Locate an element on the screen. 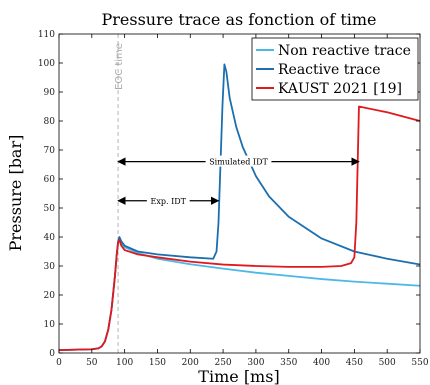 The image size is (430, 385). y-tick-label: 100 is located at coordinates (46, 64).